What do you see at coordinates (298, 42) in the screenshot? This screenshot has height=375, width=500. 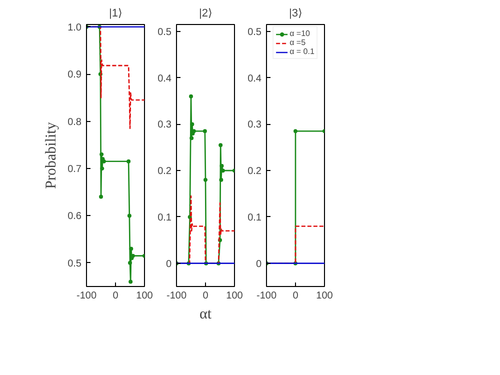 I see `legend-label: α =5` at bounding box center [298, 42].